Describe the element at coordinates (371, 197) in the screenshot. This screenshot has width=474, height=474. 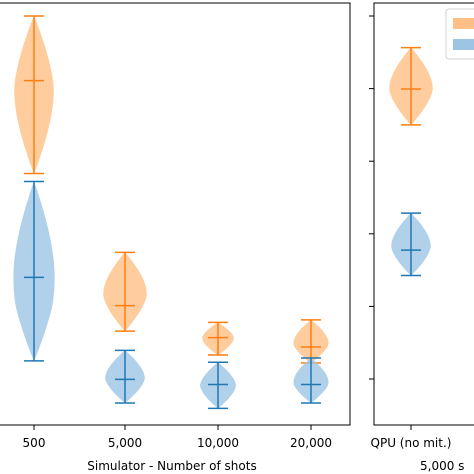
I see `qpu-y-ticks` at that location.